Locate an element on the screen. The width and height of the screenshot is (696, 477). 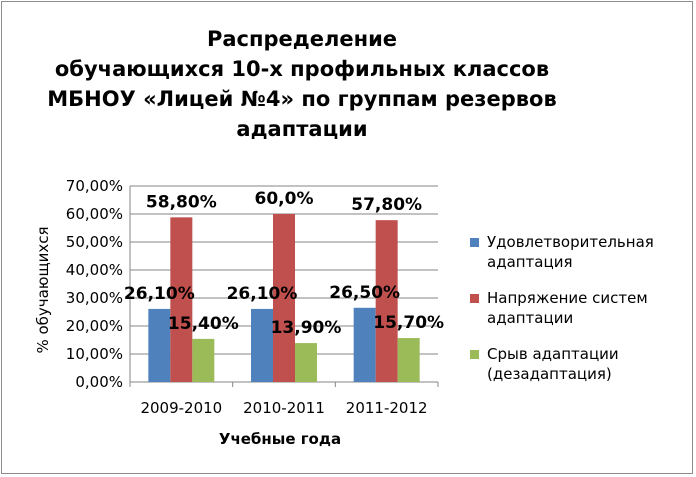
y-tick-label: 60,00% is located at coordinates (94, 214).